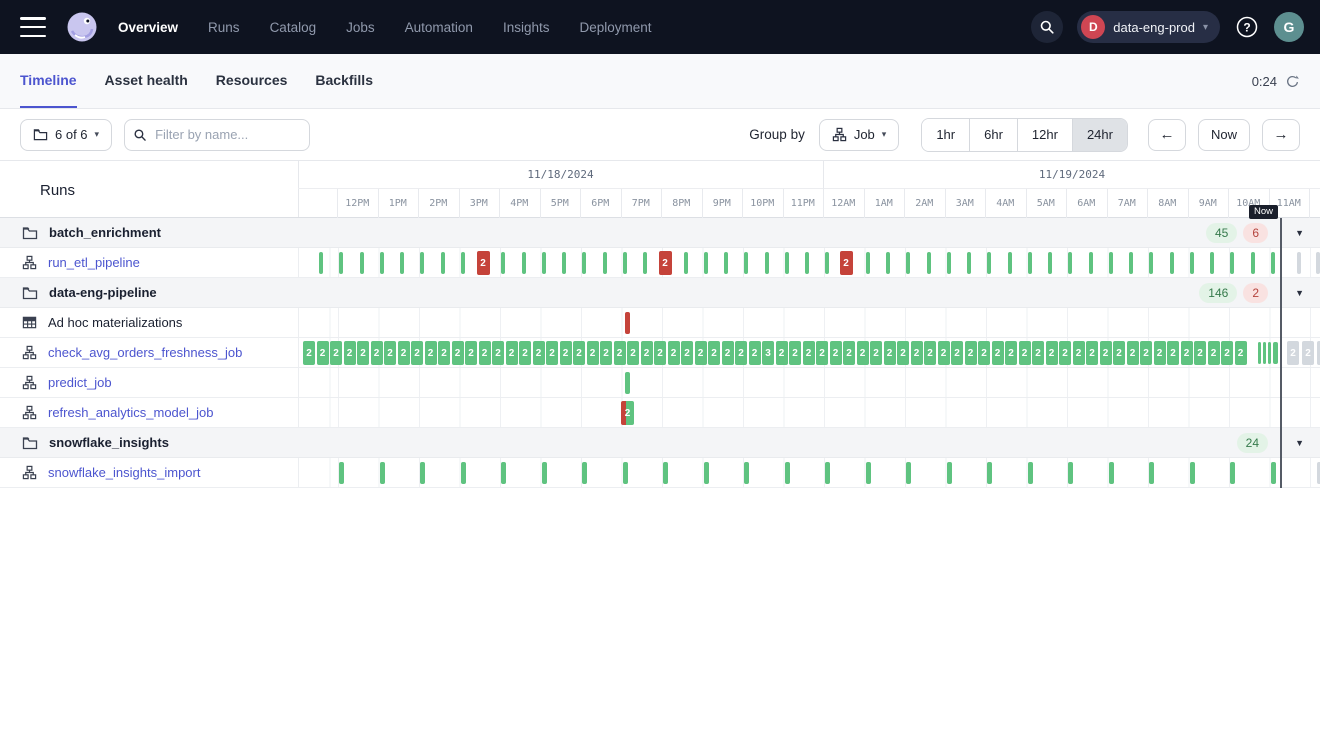  I want to click on nav-item-catalog: Catalog, so click(293, 27).